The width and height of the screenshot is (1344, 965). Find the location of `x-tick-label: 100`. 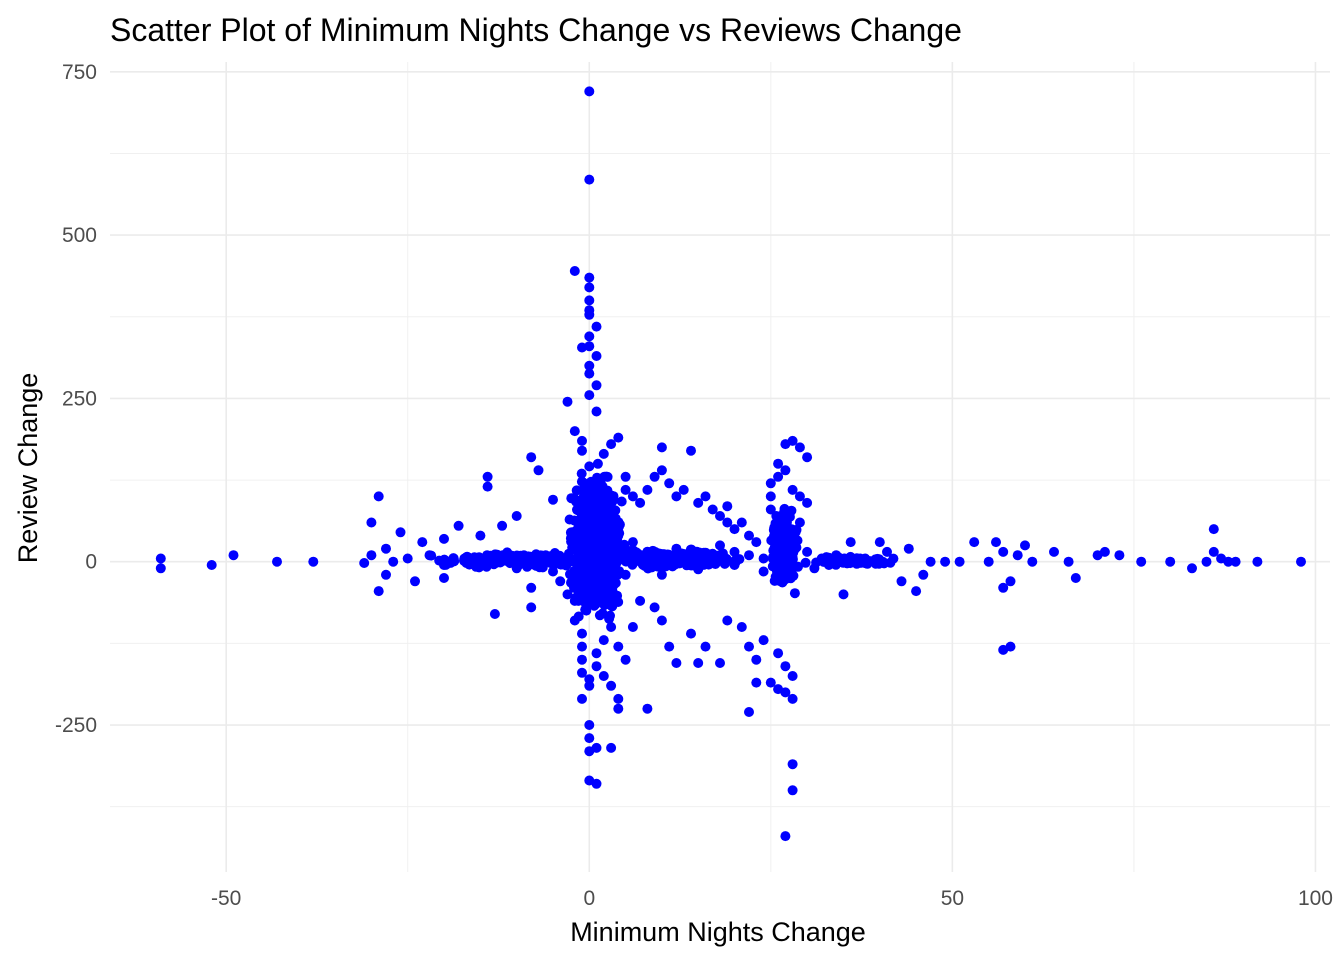

x-tick-label: 100 is located at coordinates (1315, 898).